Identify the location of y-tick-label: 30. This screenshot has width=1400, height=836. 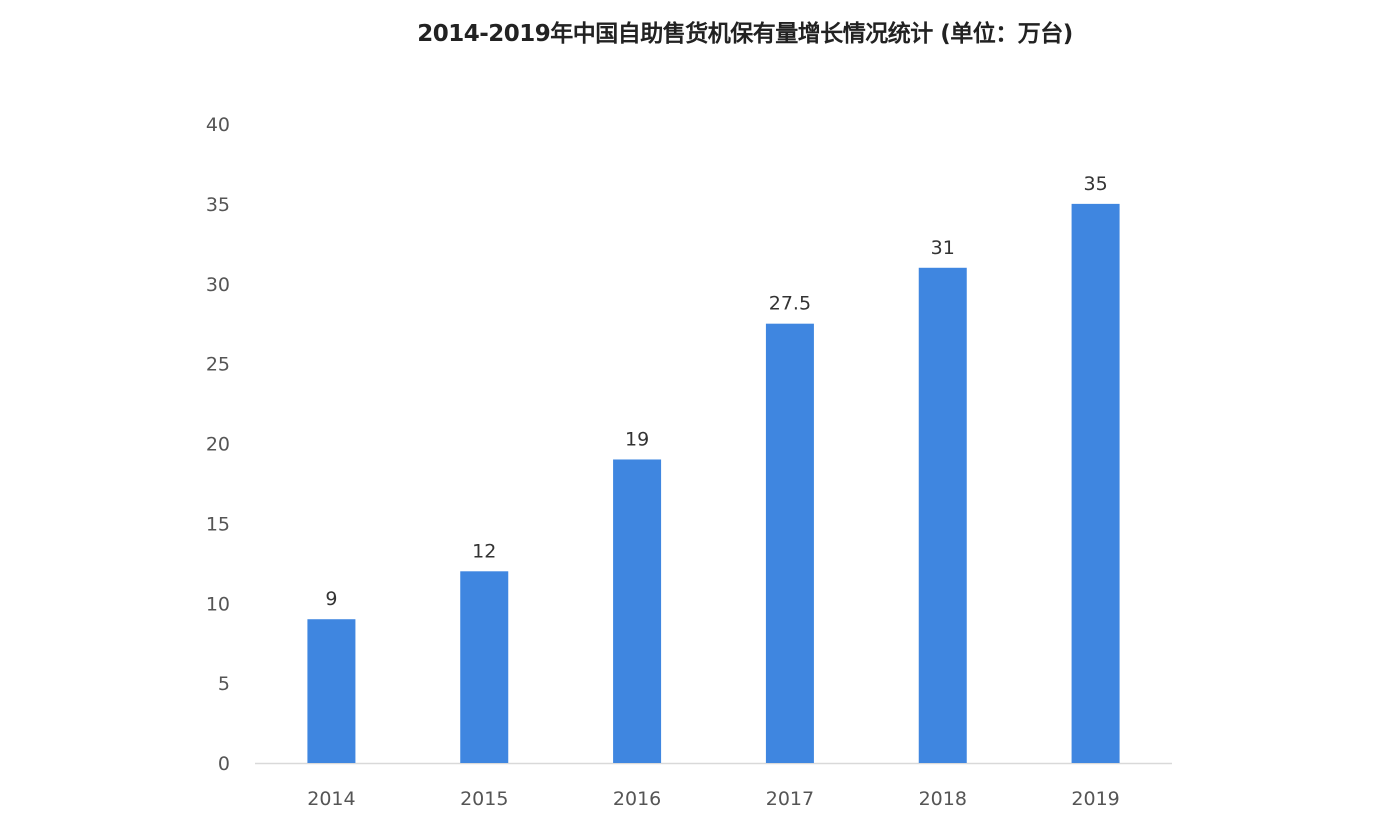
(218, 285).